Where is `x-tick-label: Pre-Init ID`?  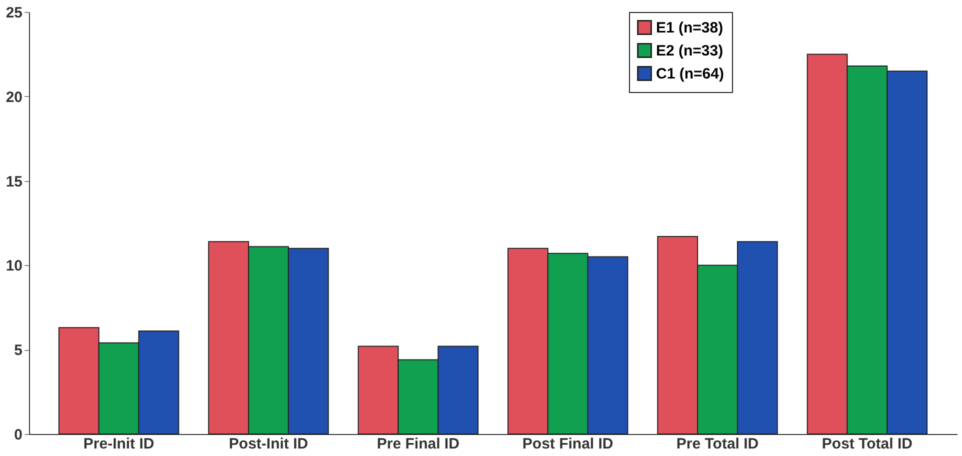 x-tick-label: Pre-Init ID is located at coordinates (118, 444).